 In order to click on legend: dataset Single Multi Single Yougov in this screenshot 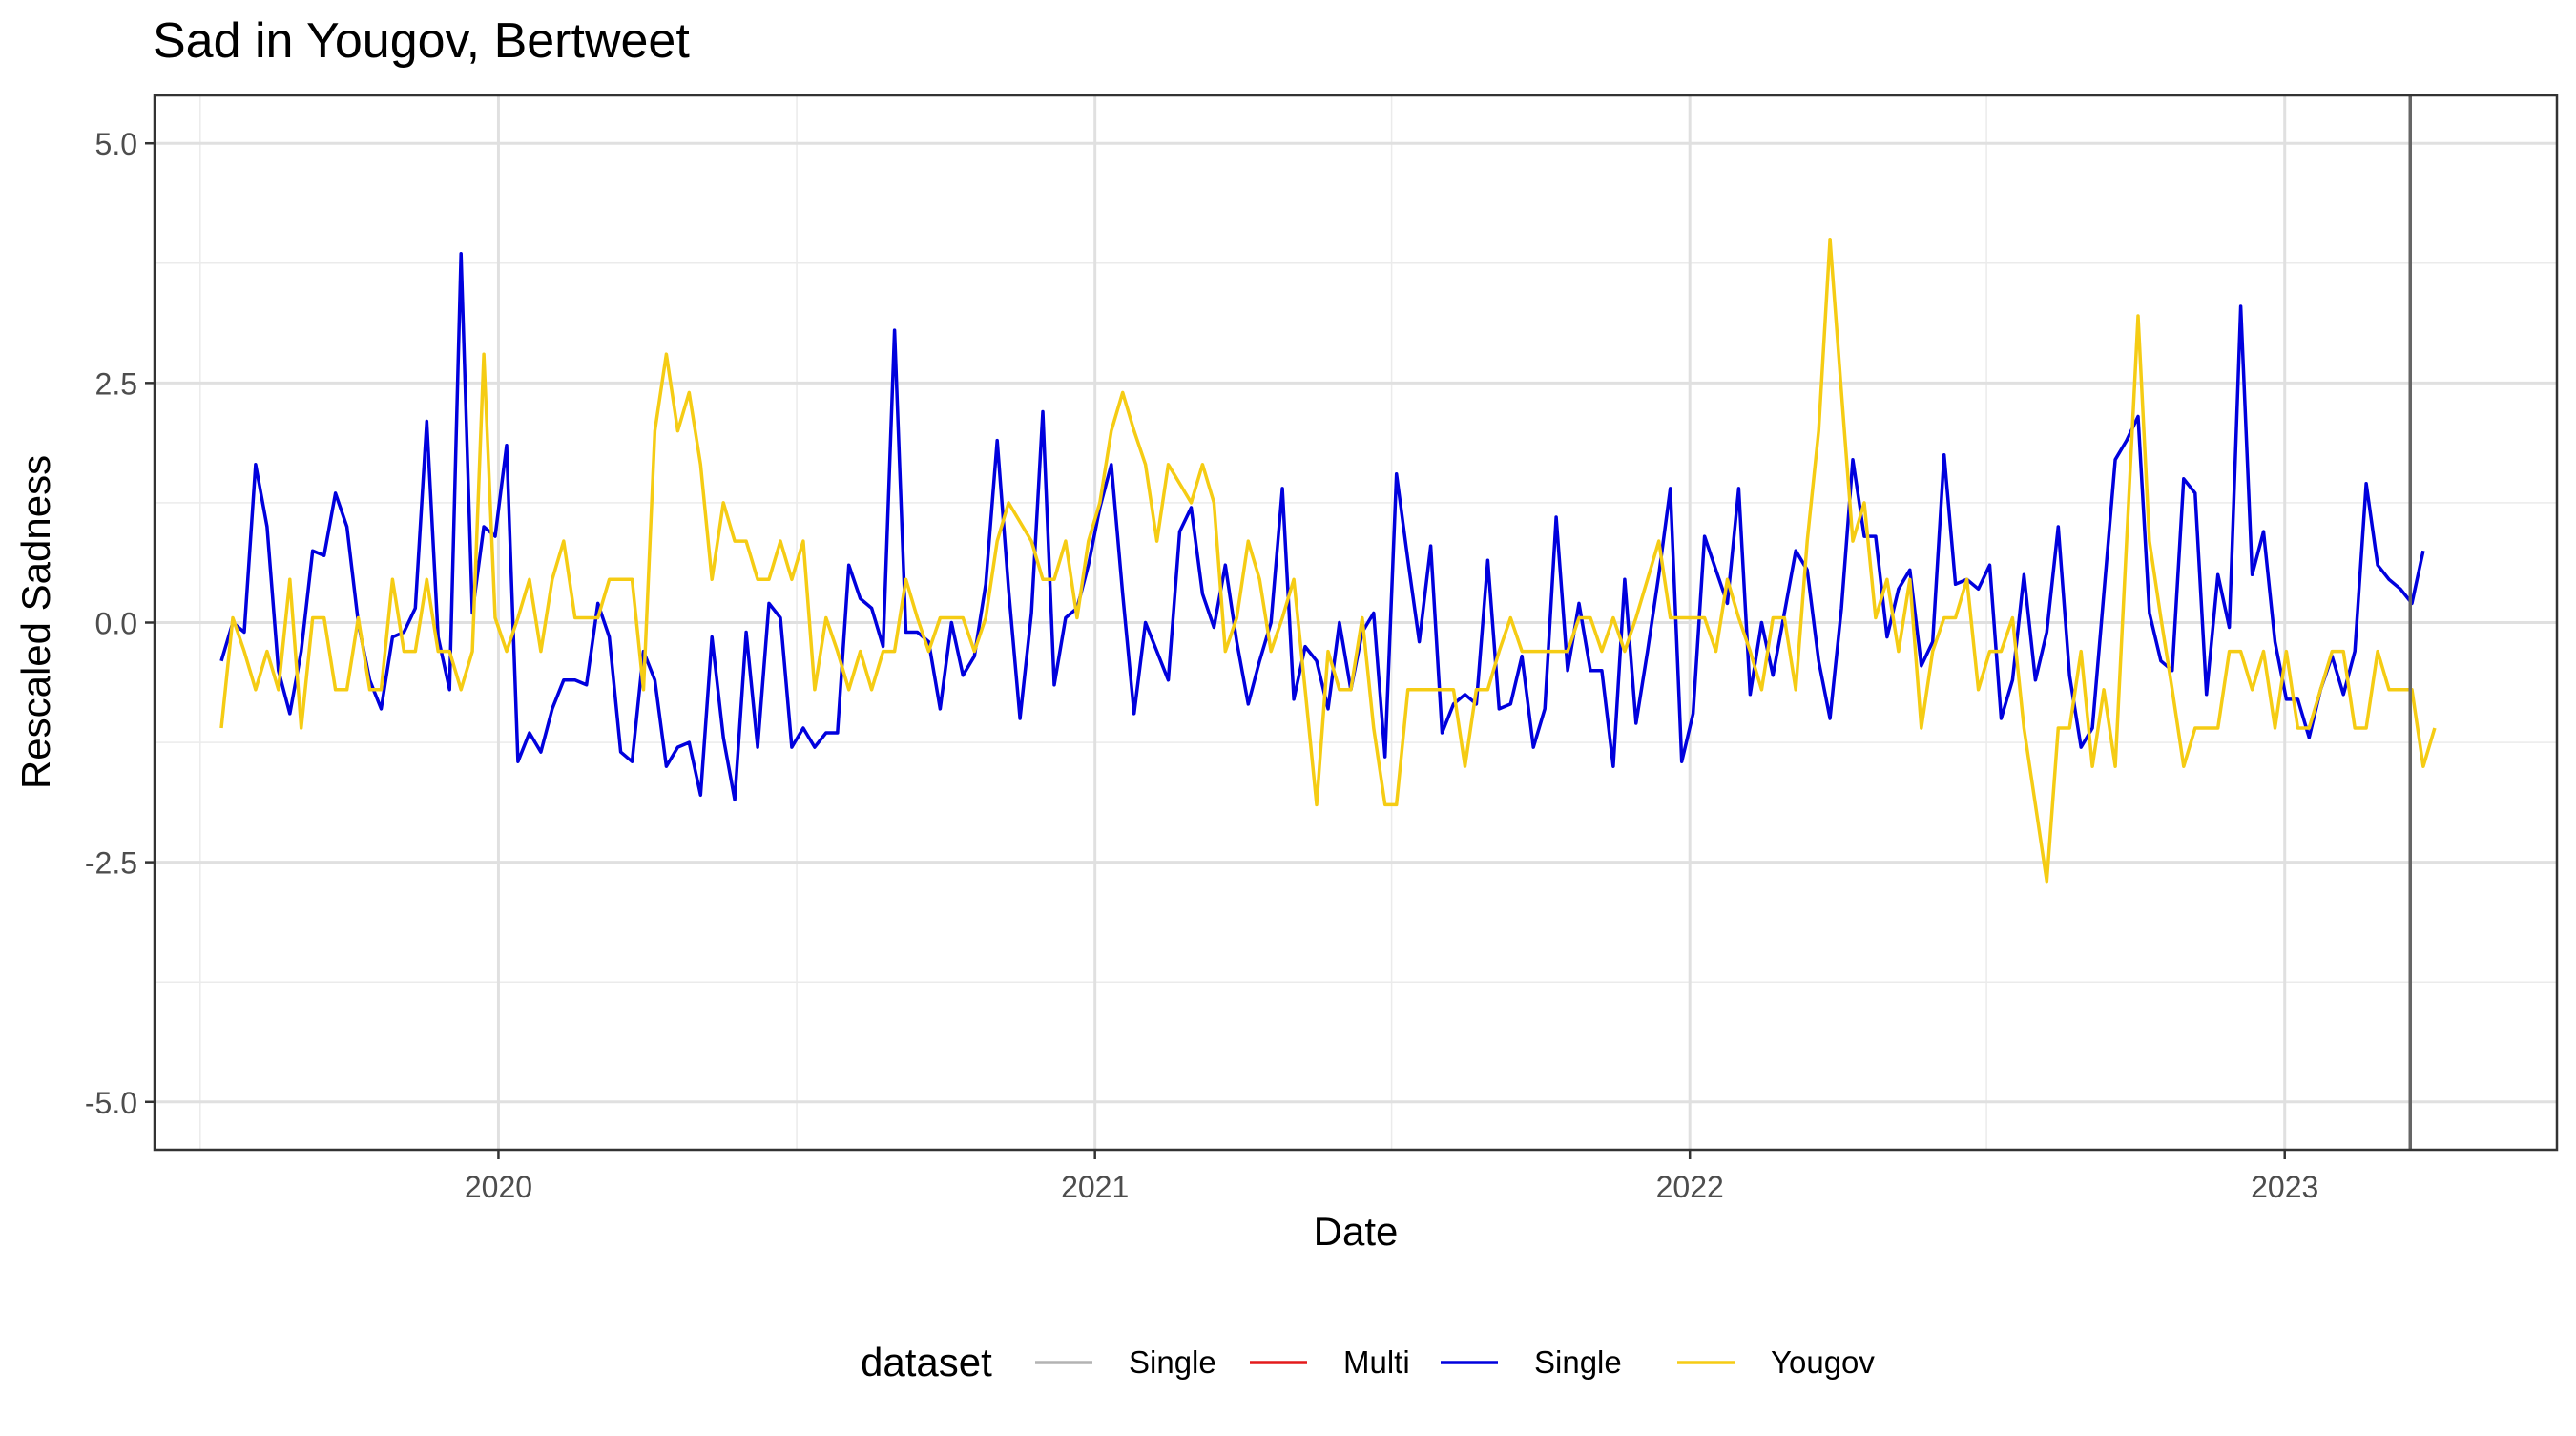, I will do `click(1368, 1362)`.